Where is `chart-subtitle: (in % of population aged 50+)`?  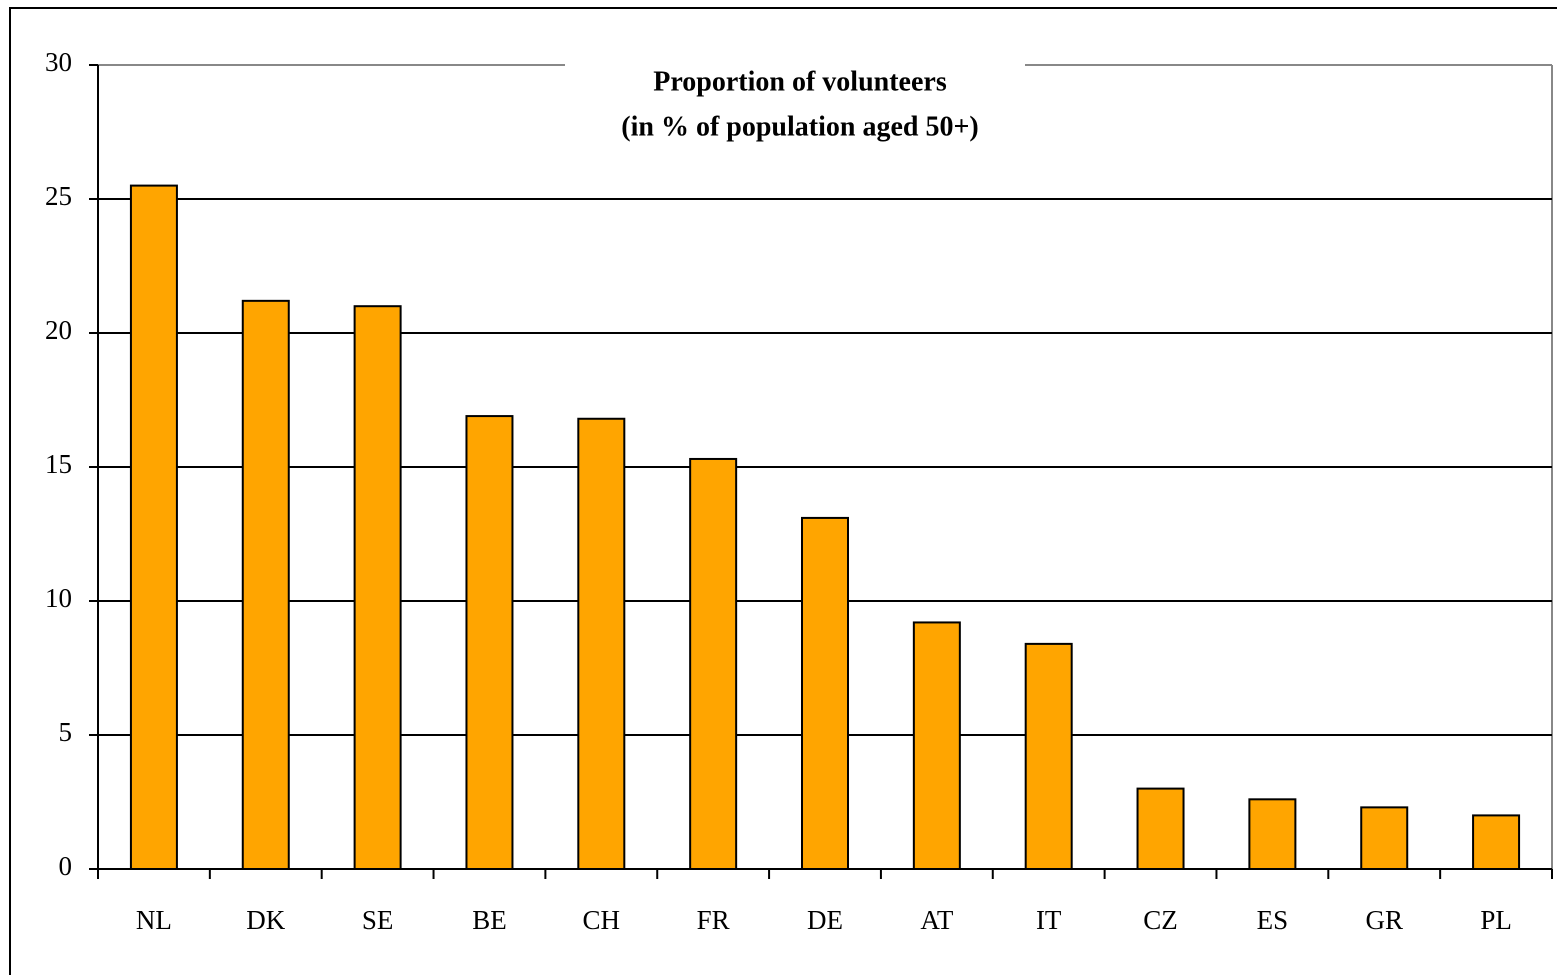 chart-subtitle: (in % of population aged 50+) is located at coordinates (799, 126).